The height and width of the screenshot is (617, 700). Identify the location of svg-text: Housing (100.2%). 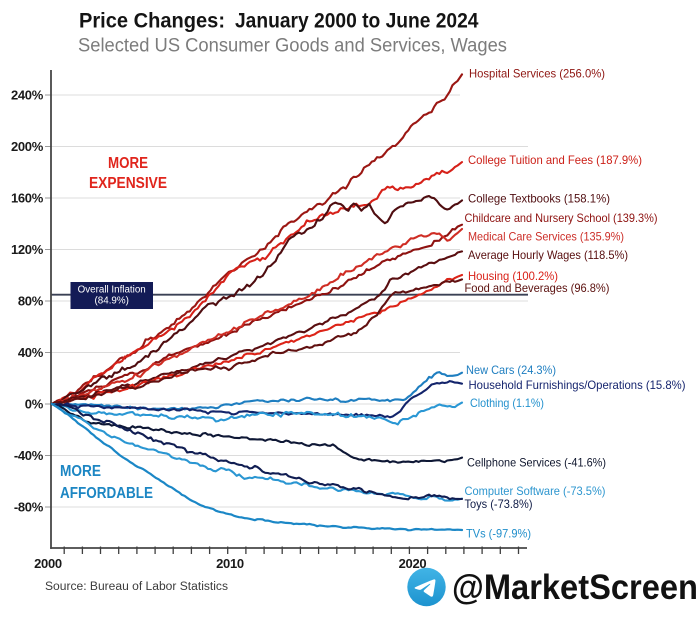
(513, 276).